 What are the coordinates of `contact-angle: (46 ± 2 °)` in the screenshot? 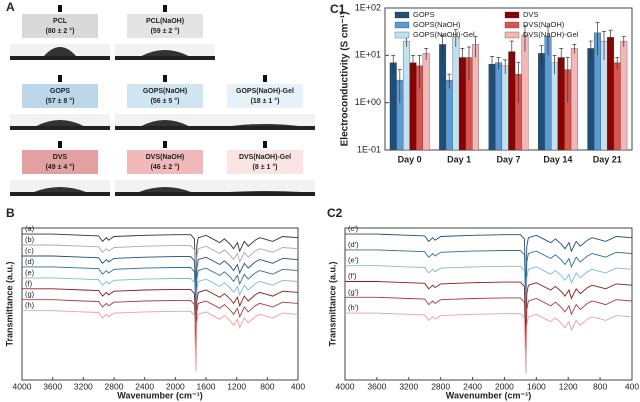 It's located at (165, 167).